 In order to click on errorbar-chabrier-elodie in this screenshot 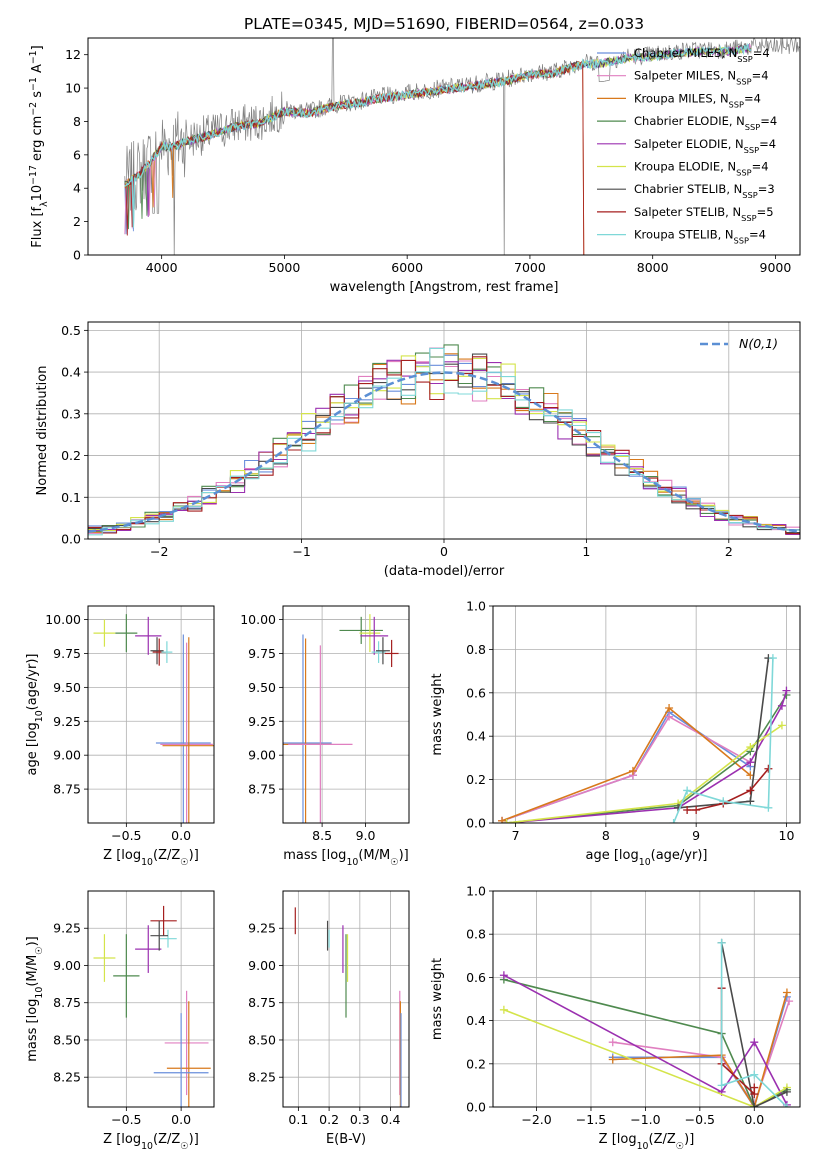, I will do `click(361, 630)`.